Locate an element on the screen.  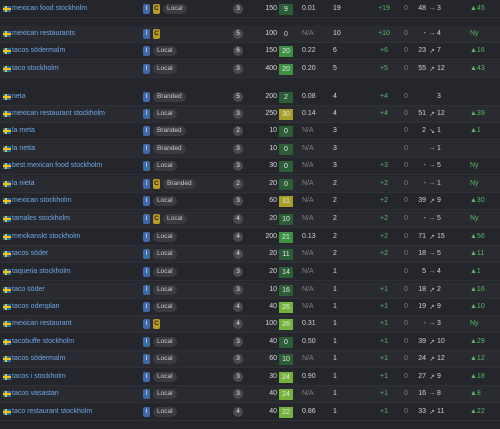
search-volume: 150 is located at coordinates (271, 50).